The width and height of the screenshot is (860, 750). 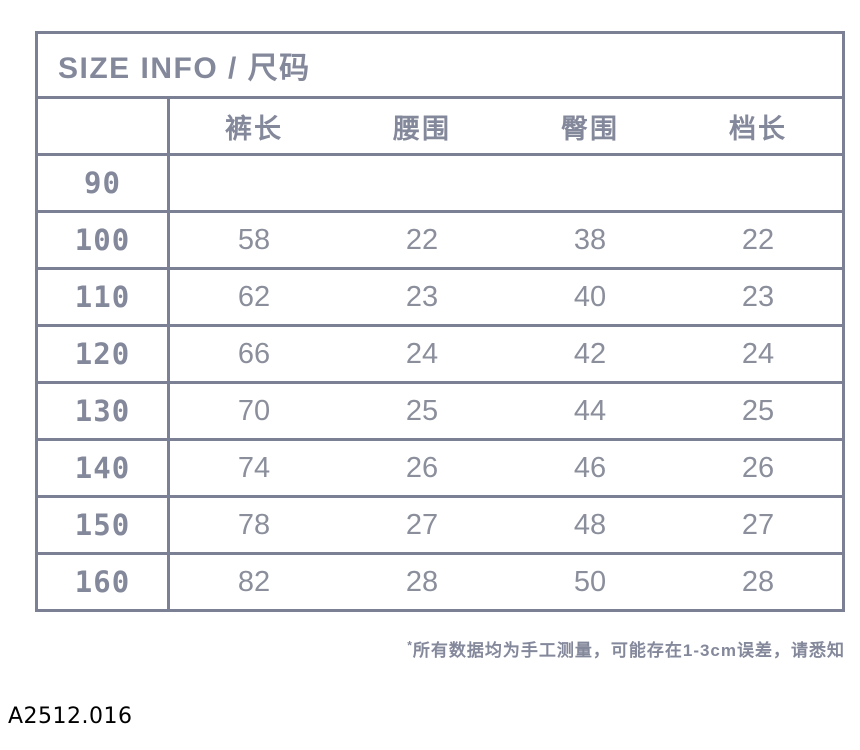 What do you see at coordinates (254, 296) in the screenshot?
I see `cell-value: 62` at bounding box center [254, 296].